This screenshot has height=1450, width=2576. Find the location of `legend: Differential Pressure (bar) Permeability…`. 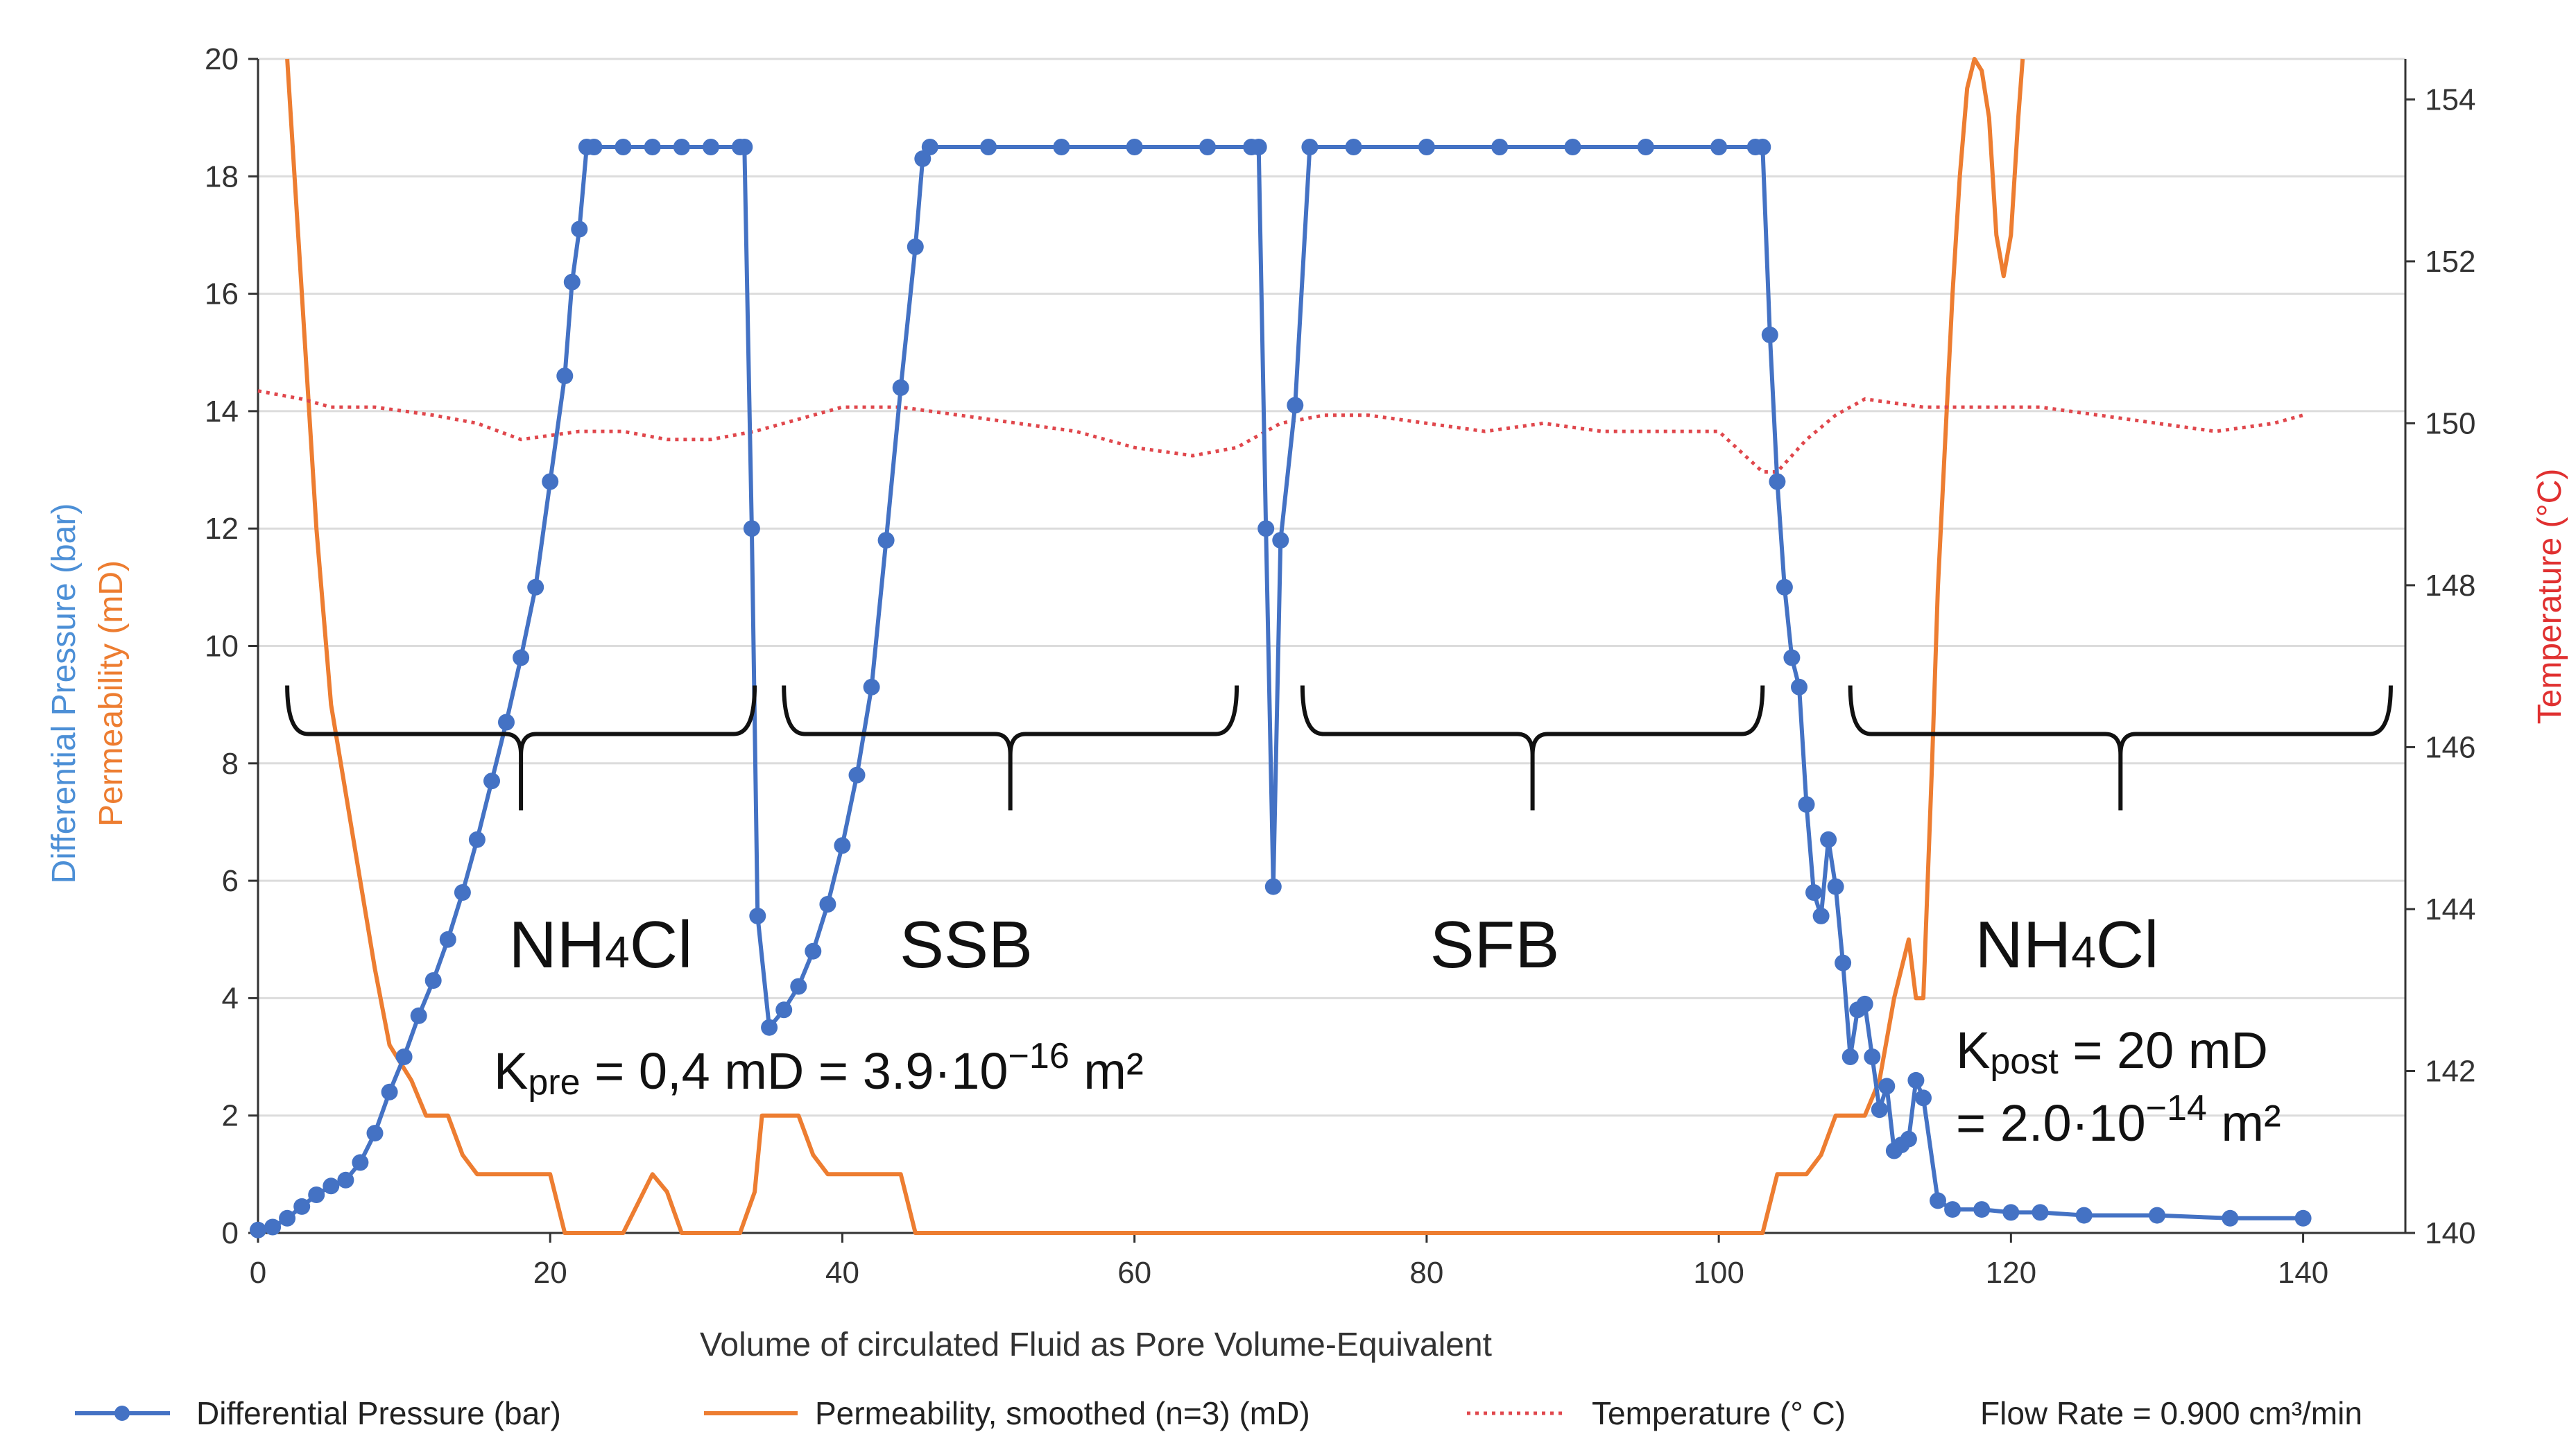

legend: Differential Pressure (bar) Permeability… is located at coordinates (1218, 1413).